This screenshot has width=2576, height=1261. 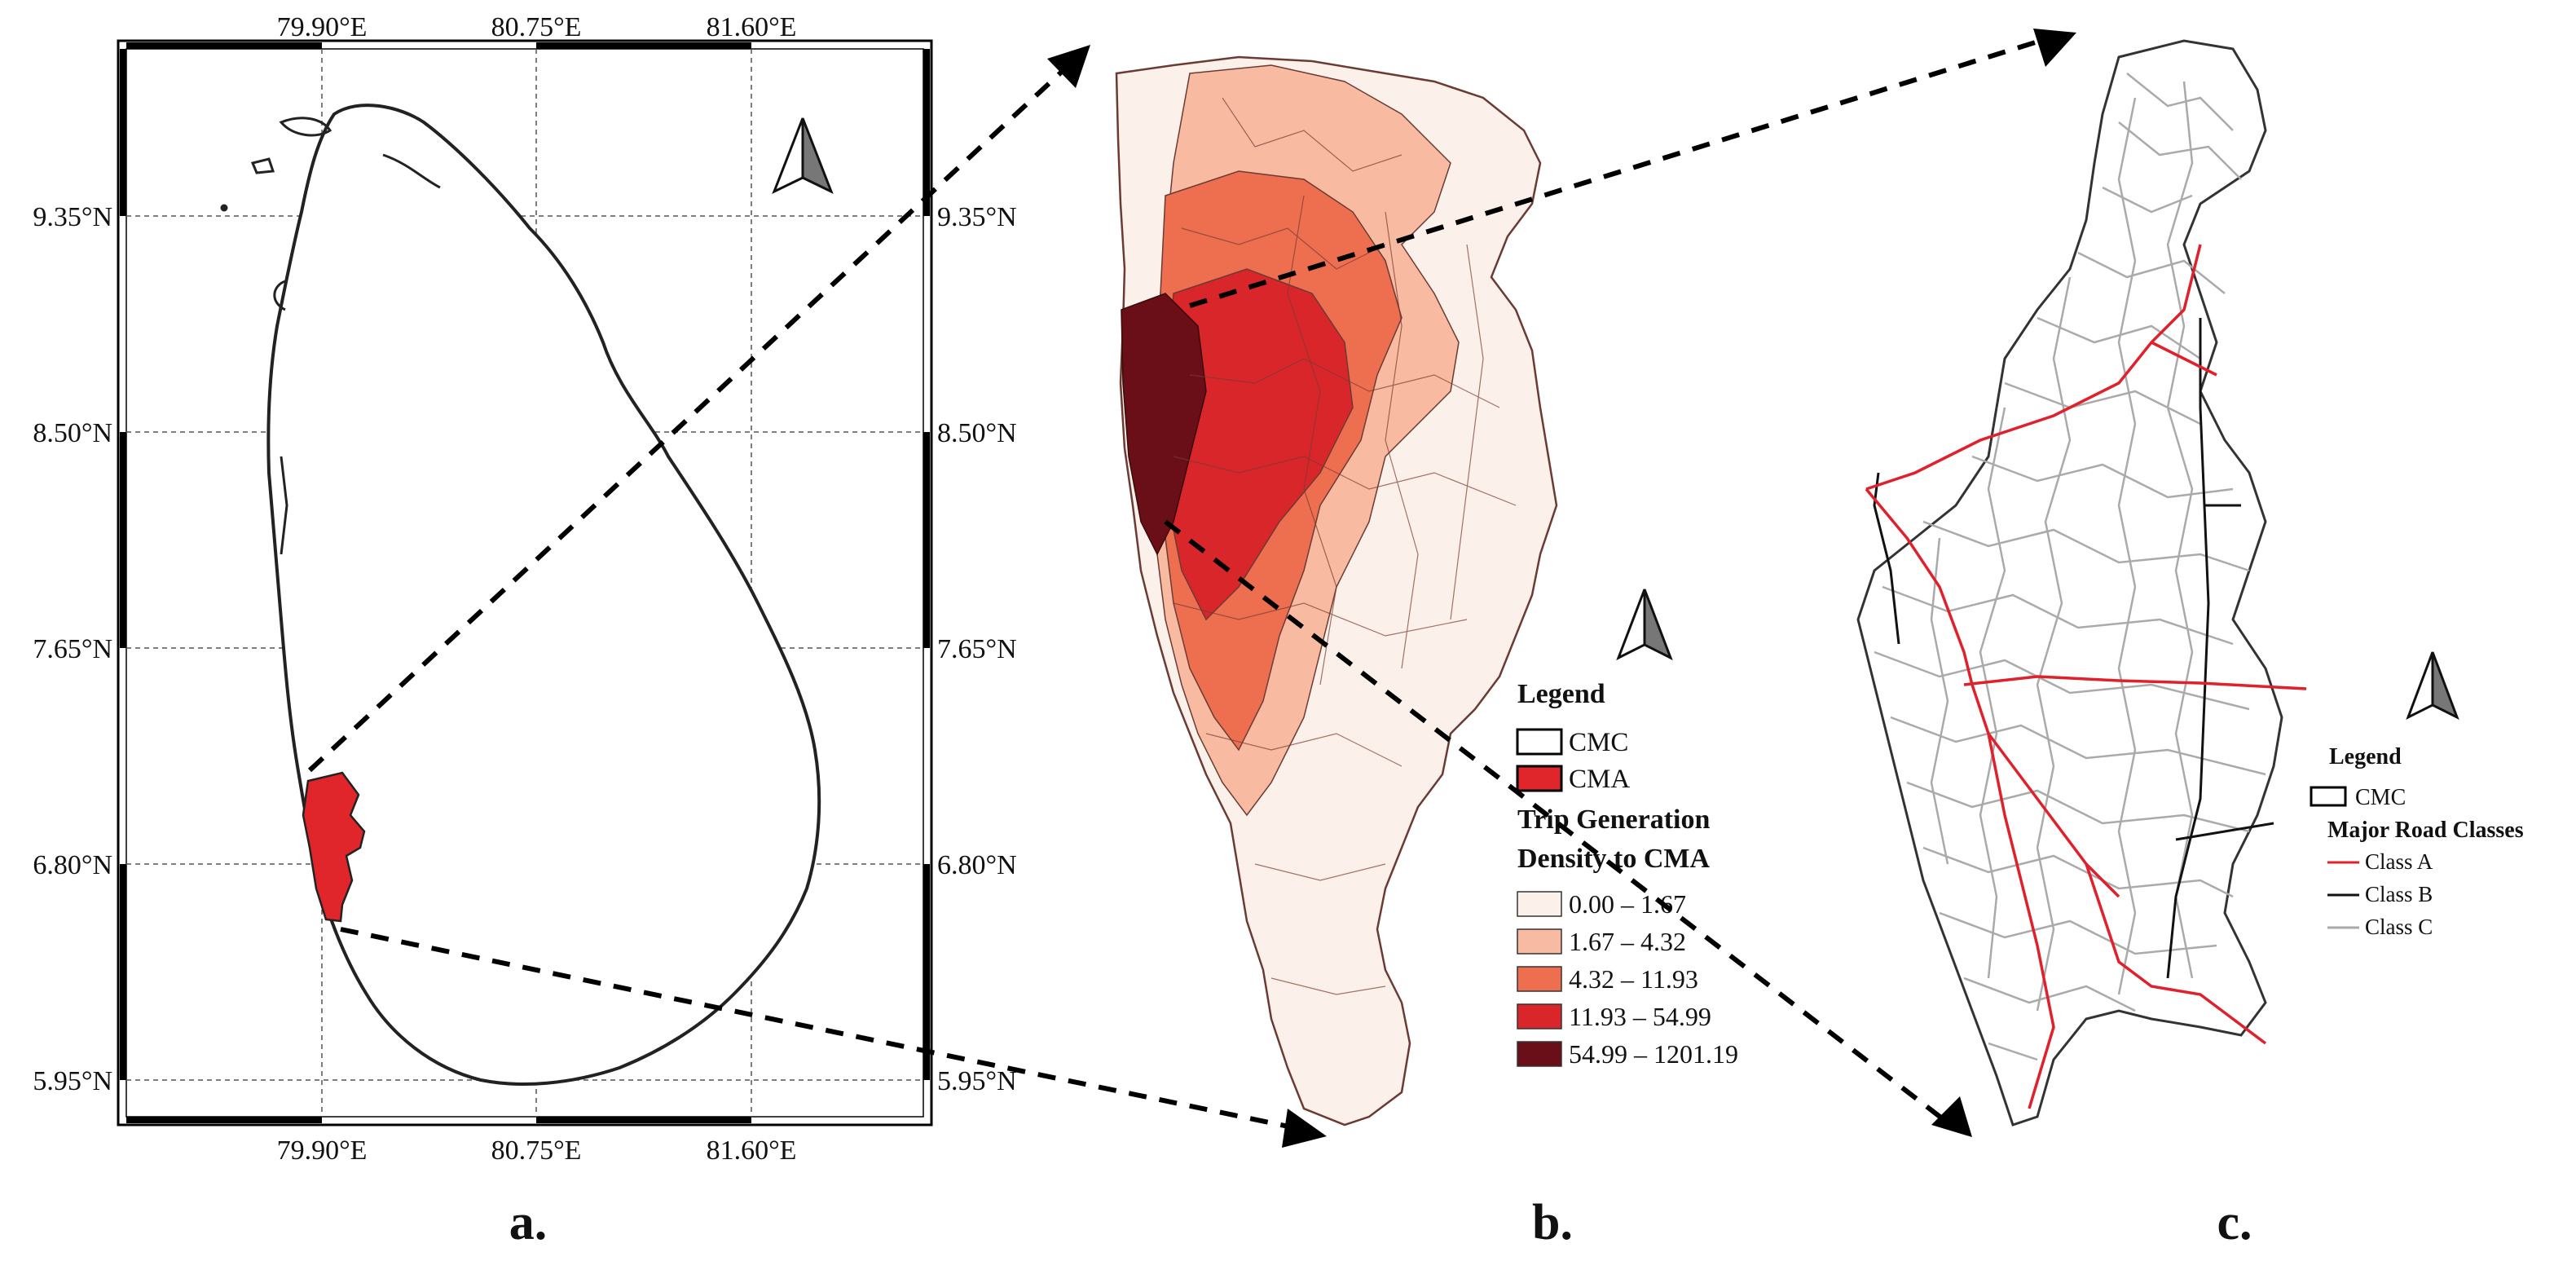 What do you see at coordinates (1540, 778) in the screenshot?
I see `legend-swatch-cma` at bounding box center [1540, 778].